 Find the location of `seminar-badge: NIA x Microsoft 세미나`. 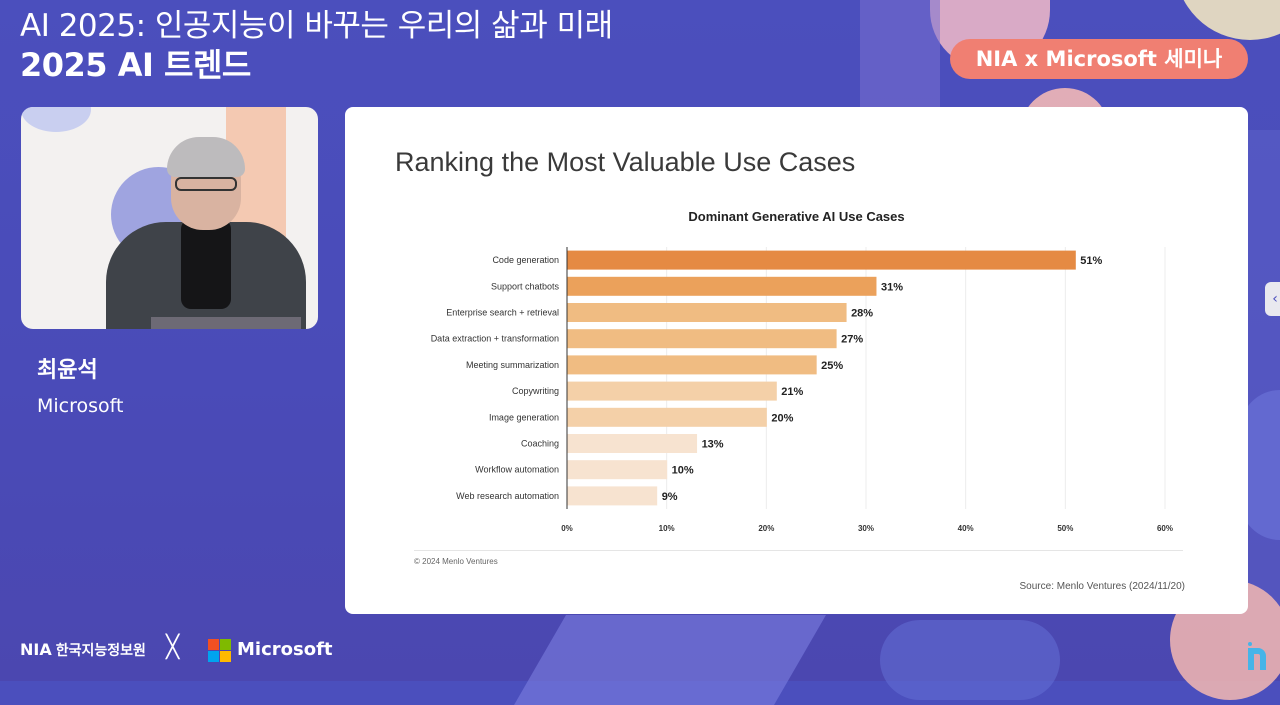

seminar-badge: NIA x Microsoft 세미나 is located at coordinates (1099, 59).